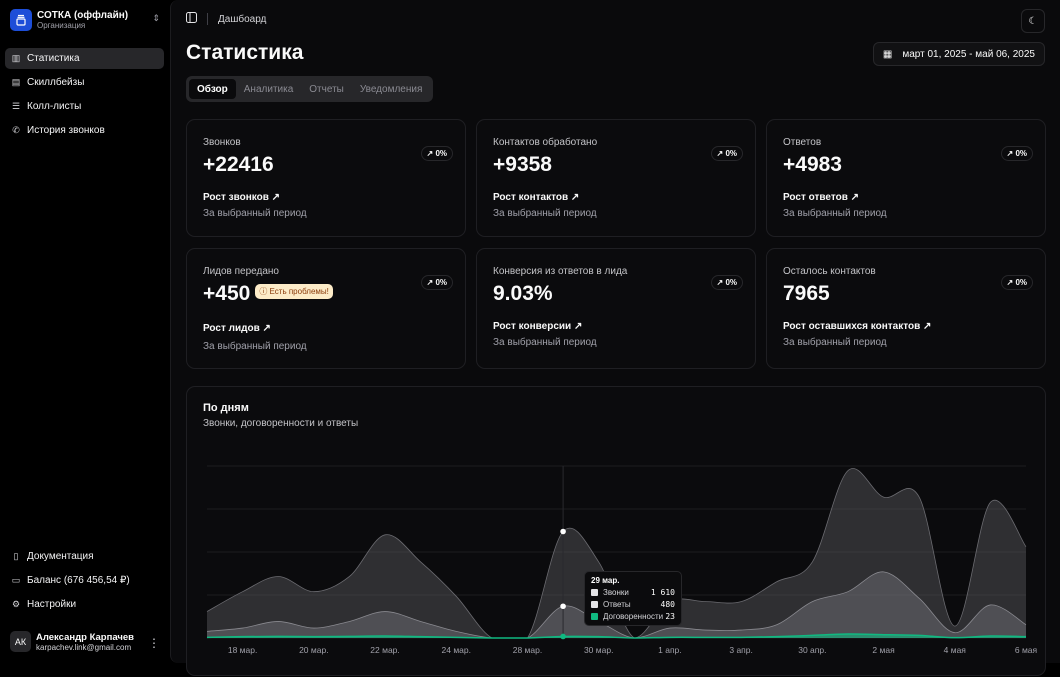 The image size is (1060, 677). I want to click on sidebar-toggle-icon, so click(191, 19).